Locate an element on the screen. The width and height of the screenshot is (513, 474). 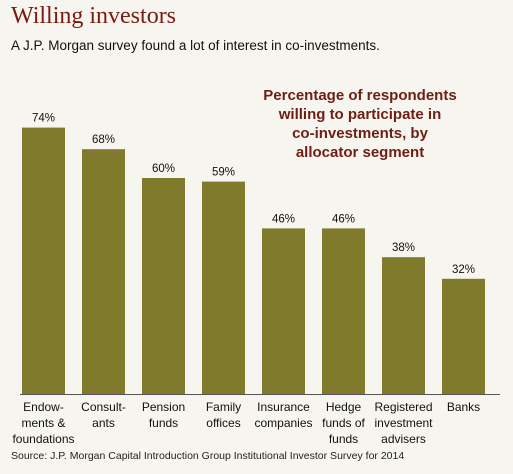
annotation-line: allocator segment is located at coordinates (360, 152).